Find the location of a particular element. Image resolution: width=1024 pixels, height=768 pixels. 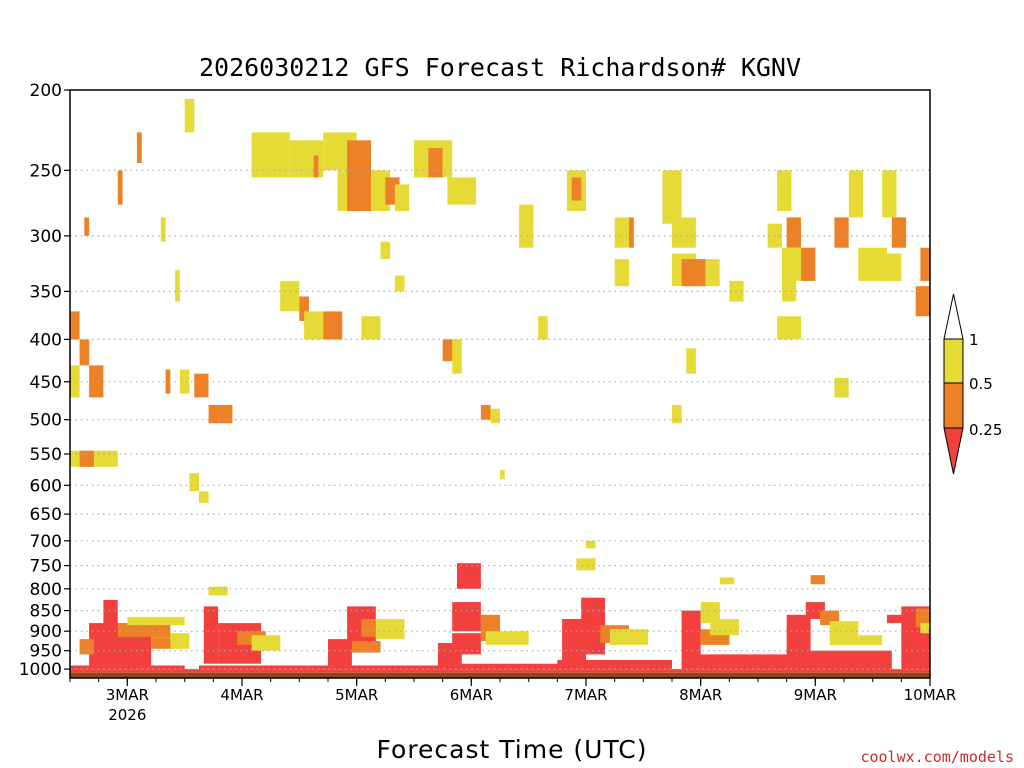

y-tick-label-650: 650 is located at coordinates (46, 515).